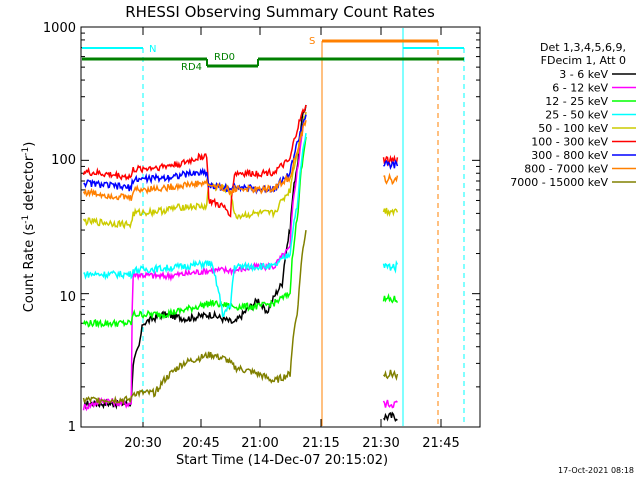 This screenshot has width=640, height=480. I want to click on legend-entry-label: 7000 - 15000 keV, so click(559, 182).